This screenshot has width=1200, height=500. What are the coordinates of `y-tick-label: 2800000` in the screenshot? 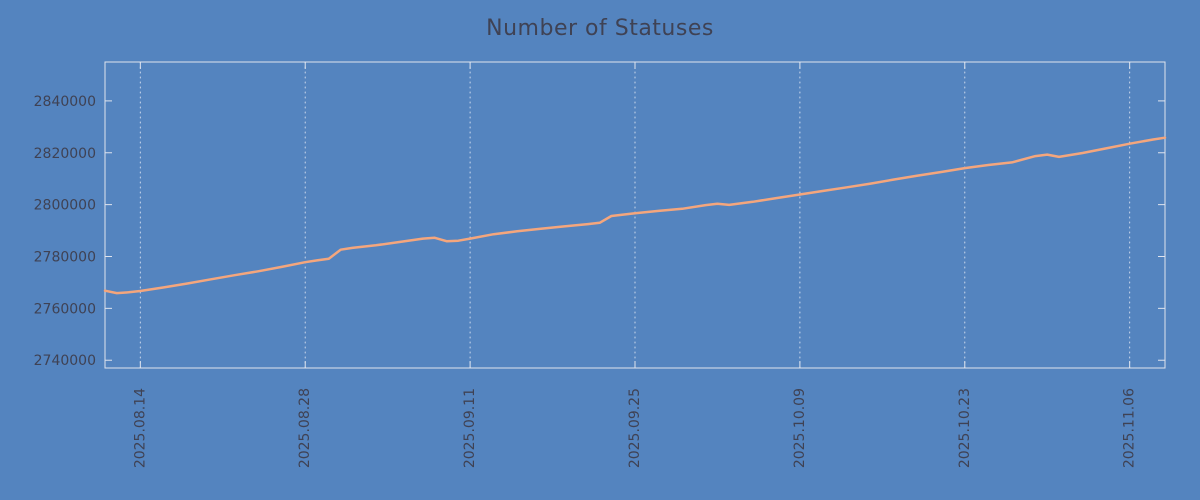 It's located at (65, 206).